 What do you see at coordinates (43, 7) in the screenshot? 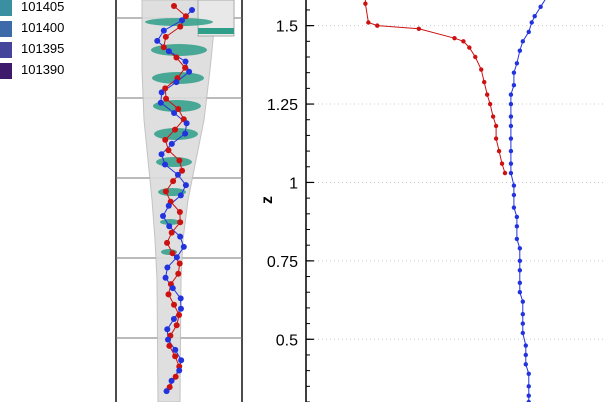
I see `legend-label: 101405` at bounding box center [43, 7].